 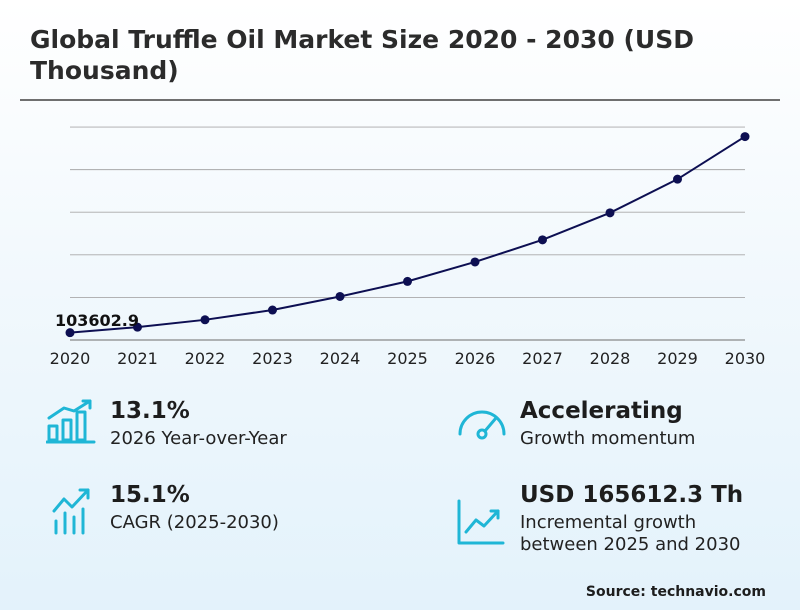 I want to click on x-tick-label: 2022, so click(x=205, y=358).